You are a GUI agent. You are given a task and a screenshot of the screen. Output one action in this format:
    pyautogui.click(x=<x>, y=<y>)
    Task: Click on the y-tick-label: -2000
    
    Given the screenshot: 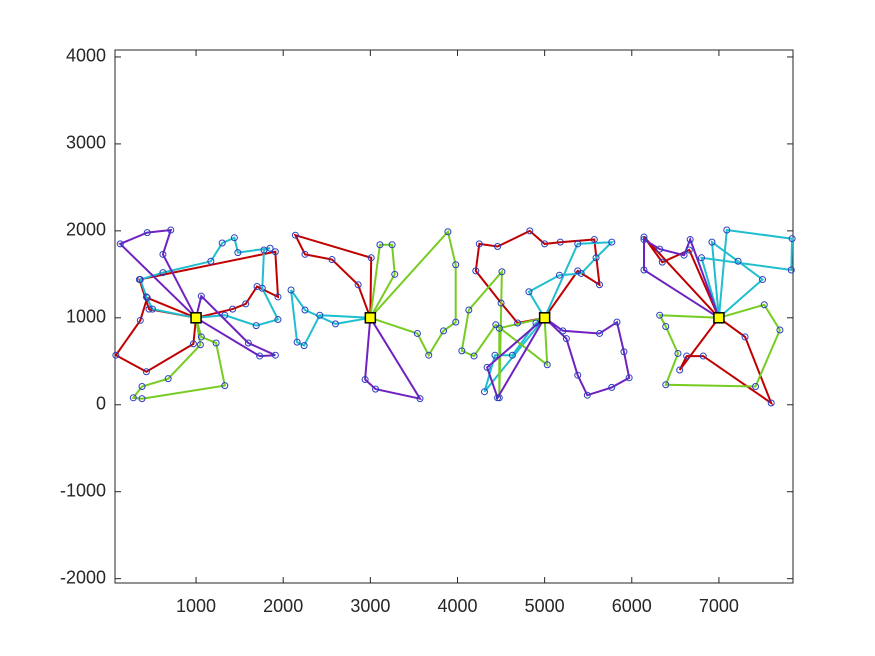 What is the action you would take?
    pyautogui.click(x=83, y=577)
    